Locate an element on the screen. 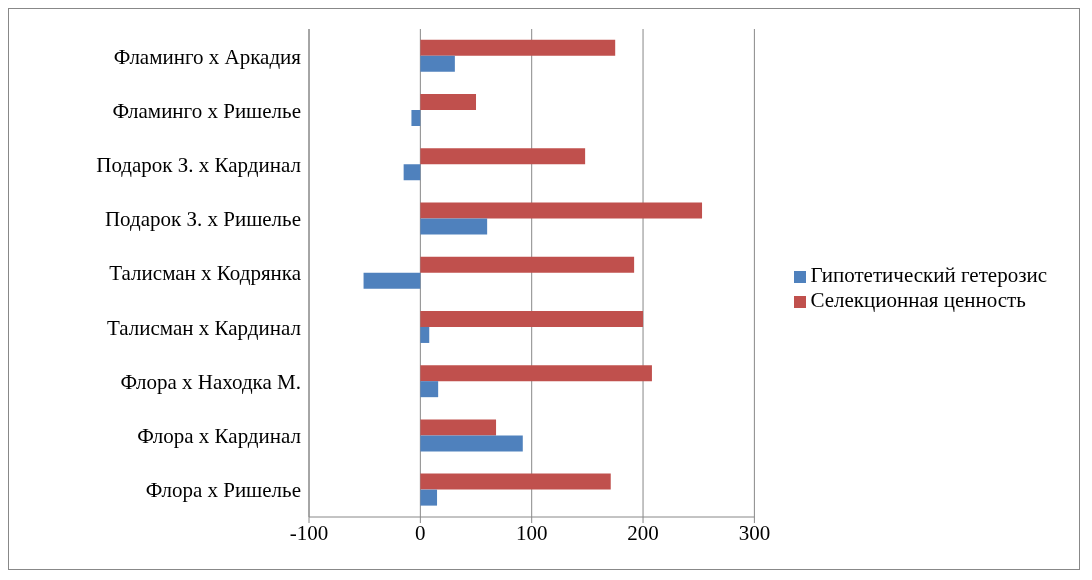 This screenshot has width=1092, height=580. y-tick-label: Флора х Ришелье is located at coordinates (223, 490).